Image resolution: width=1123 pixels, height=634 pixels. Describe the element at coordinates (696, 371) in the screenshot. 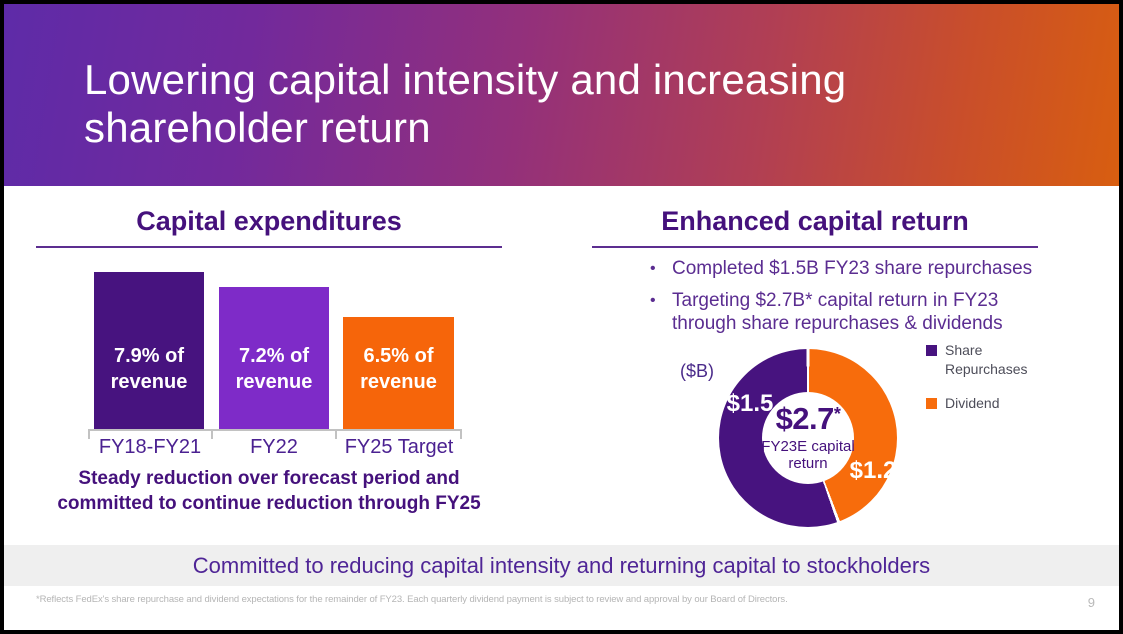

I see `donut-unit-label: ($B)` at that location.